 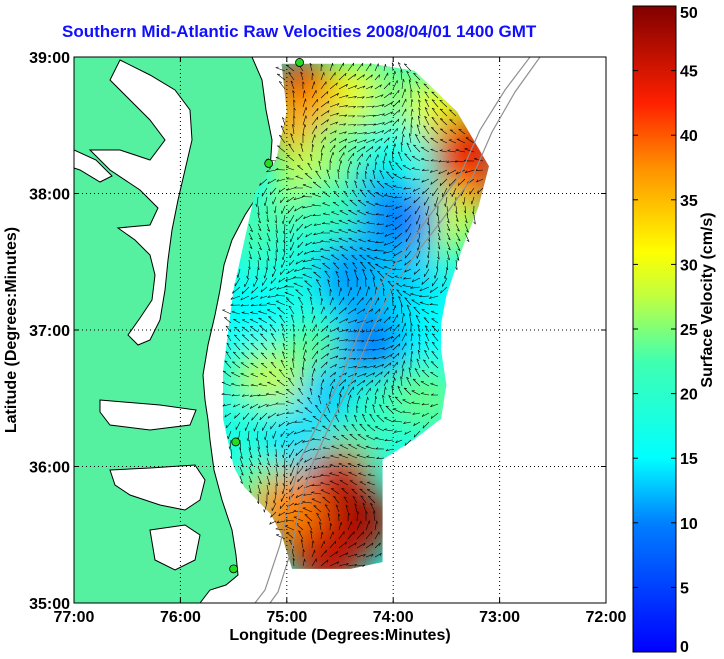 What do you see at coordinates (11, 330) in the screenshot?
I see `y-axis-label: Latitude (Degrees:Minutes)` at bounding box center [11, 330].